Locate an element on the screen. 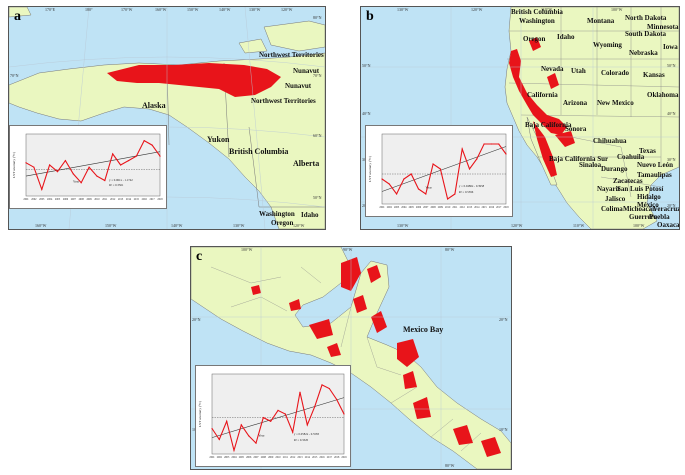  label-b-10: Iowa is located at coordinates (670, 47).